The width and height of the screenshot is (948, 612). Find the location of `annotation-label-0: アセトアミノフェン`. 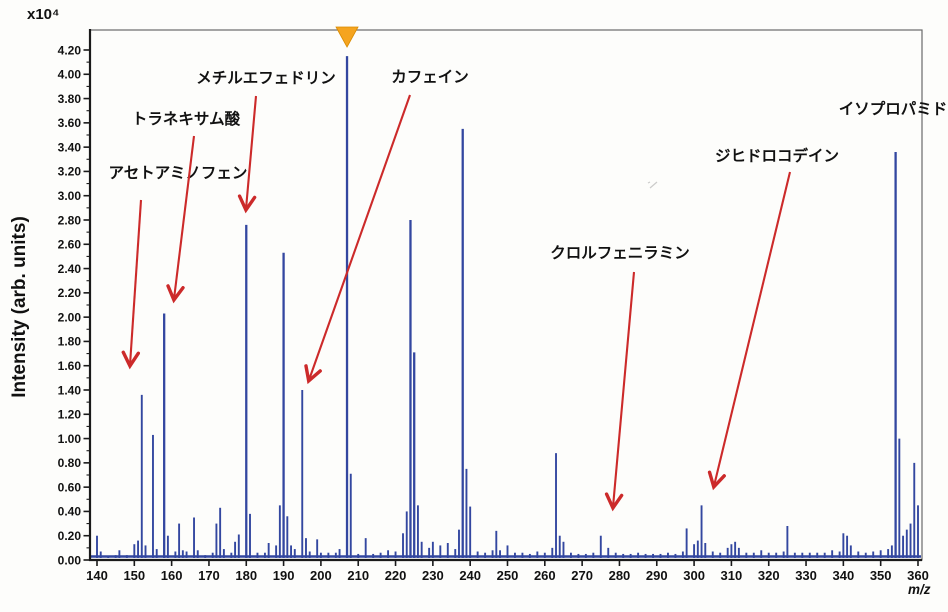

annotation-label-0: アセトアミノフェン is located at coordinates (178, 173).